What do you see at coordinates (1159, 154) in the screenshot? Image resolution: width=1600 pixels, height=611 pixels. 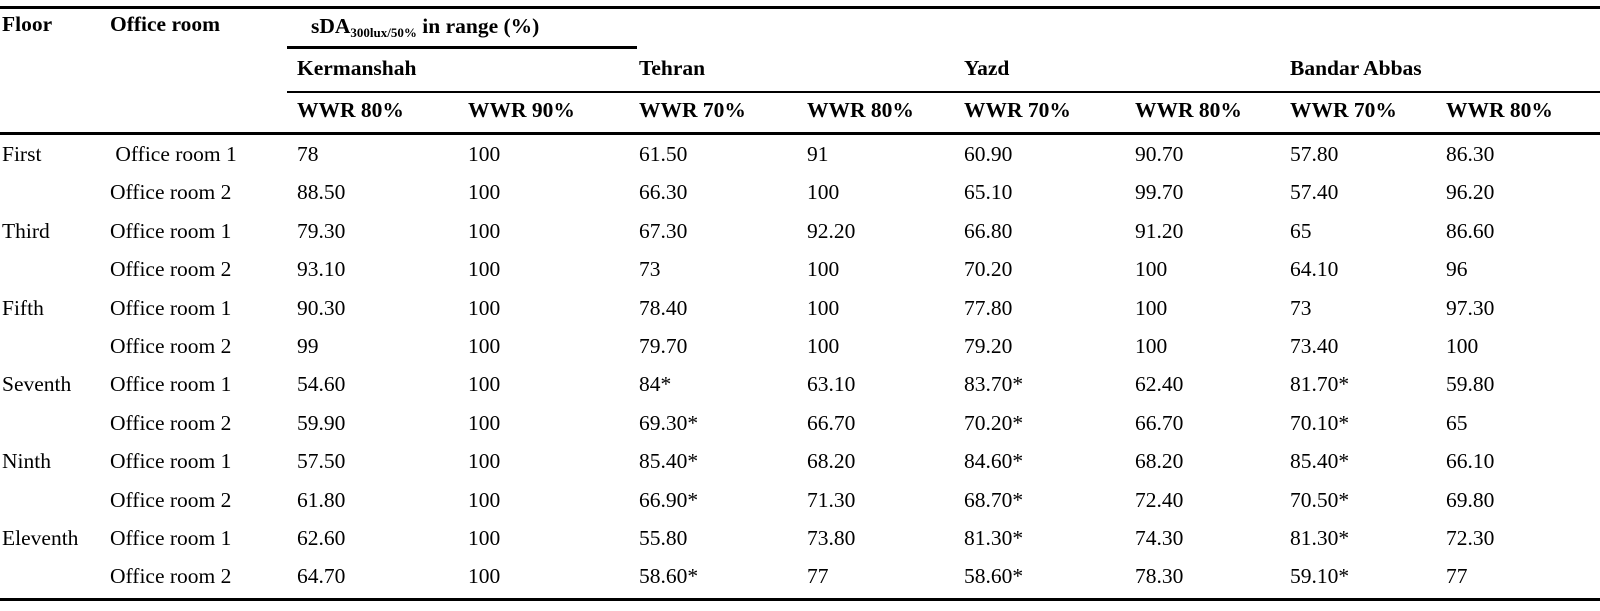 I see `value-cell: 90.70` at bounding box center [1159, 154].